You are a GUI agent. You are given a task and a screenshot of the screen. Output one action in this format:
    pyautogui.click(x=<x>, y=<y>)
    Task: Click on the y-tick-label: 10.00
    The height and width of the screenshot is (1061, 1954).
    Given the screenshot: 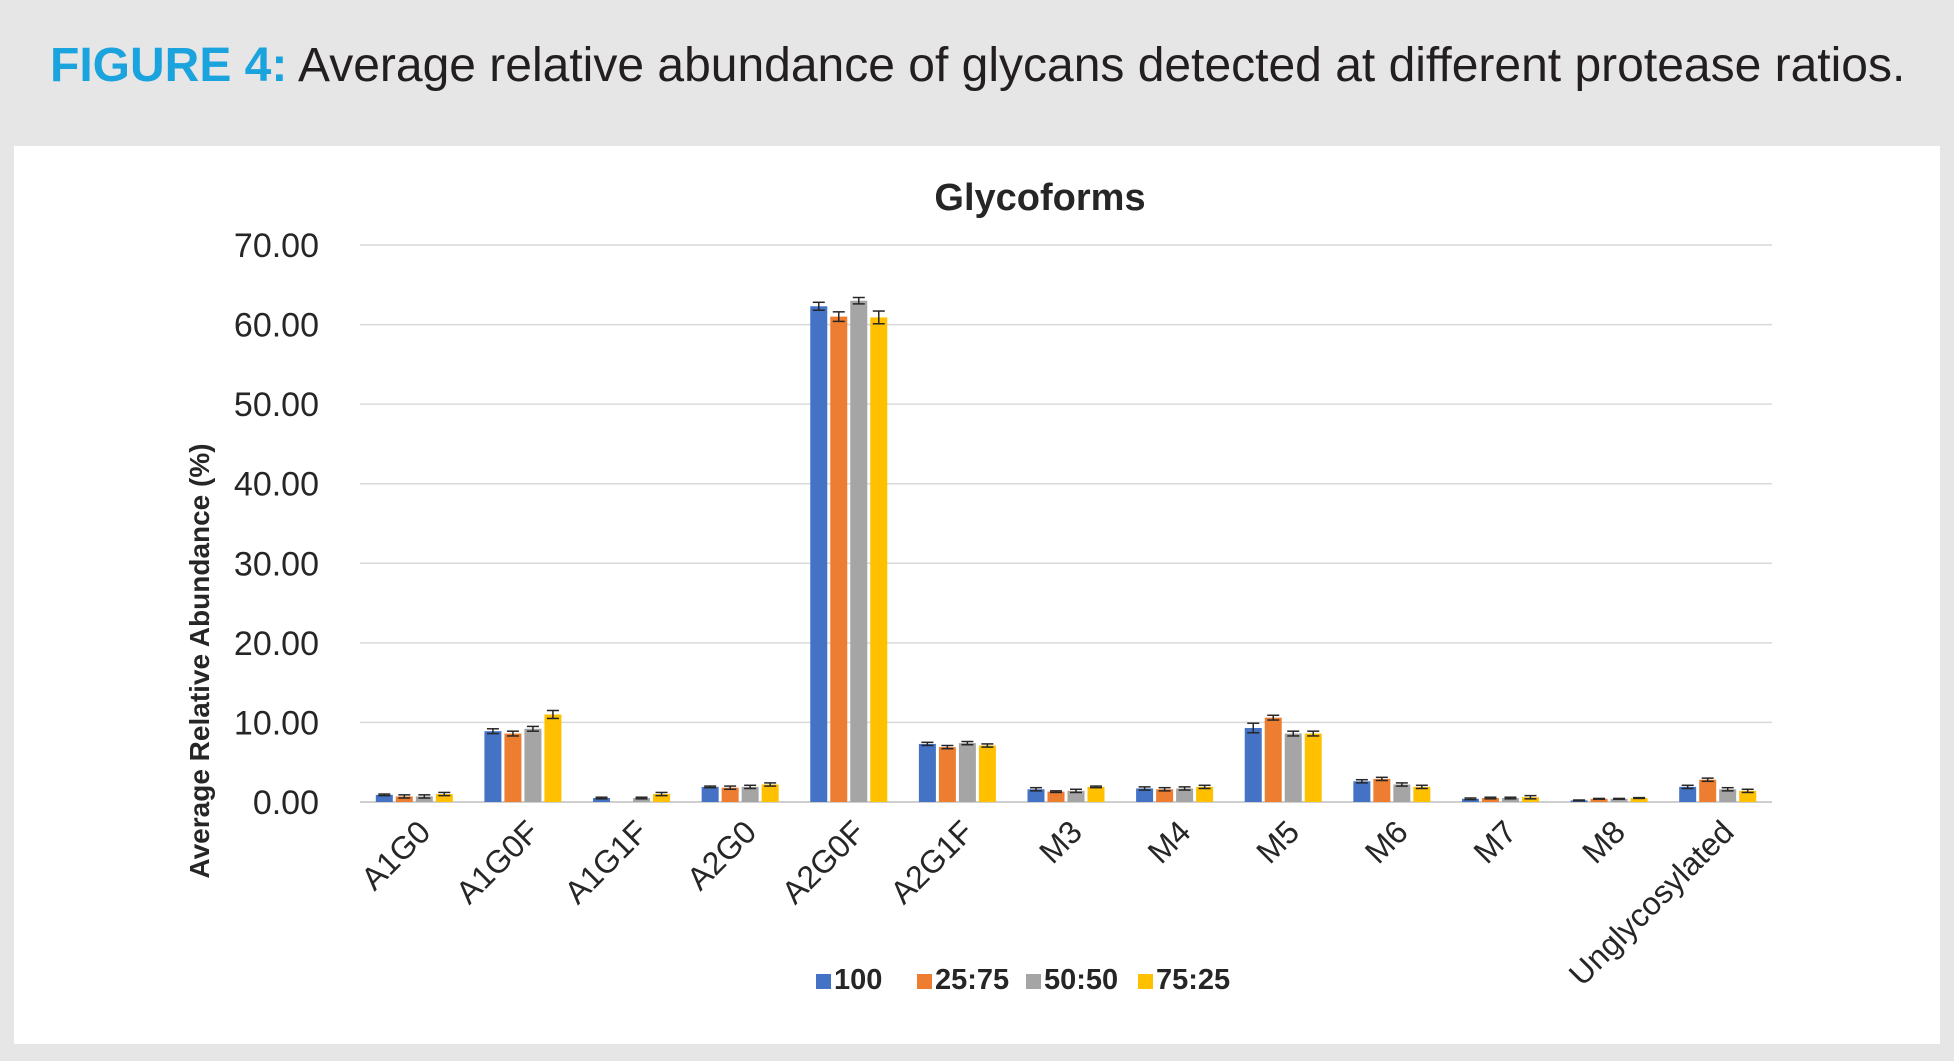 What is the action you would take?
    pyautogui.click(x=276, y=723)
    